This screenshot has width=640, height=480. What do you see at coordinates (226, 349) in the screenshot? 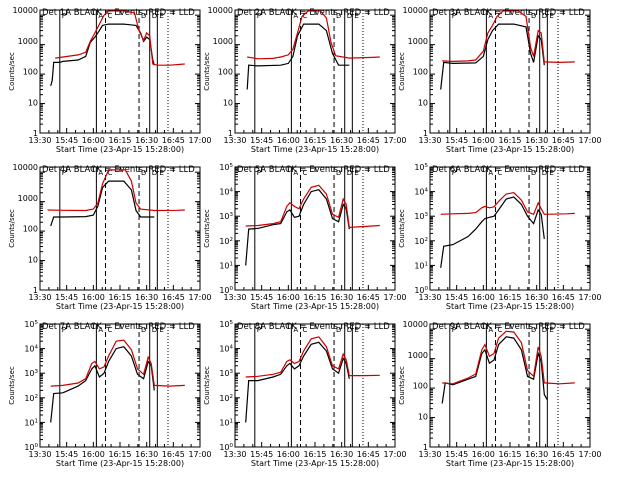
I see `y-tick-label: 104` at bounding box center [226, 349].